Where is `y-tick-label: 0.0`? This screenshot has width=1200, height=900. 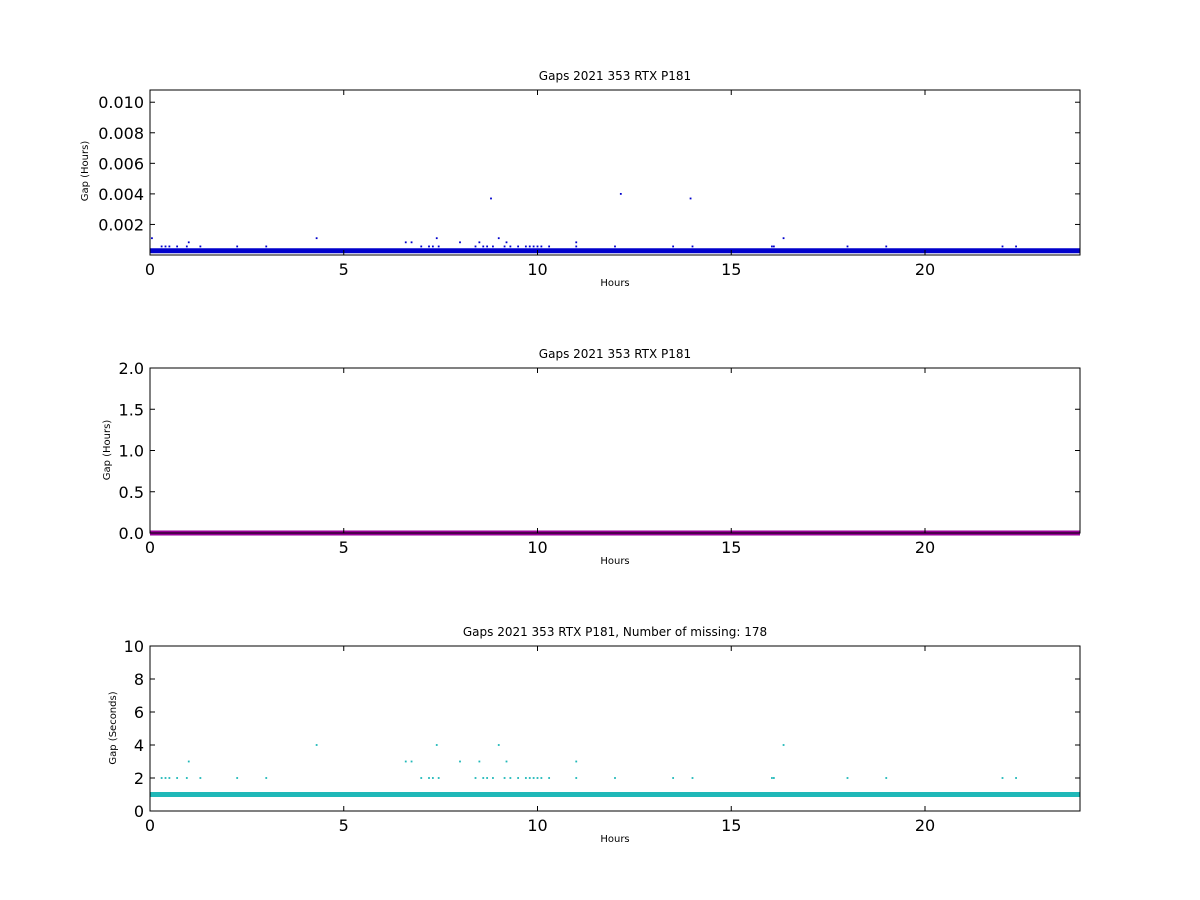 y-tick-label: 0.0 is located at coordinates (131, 533).